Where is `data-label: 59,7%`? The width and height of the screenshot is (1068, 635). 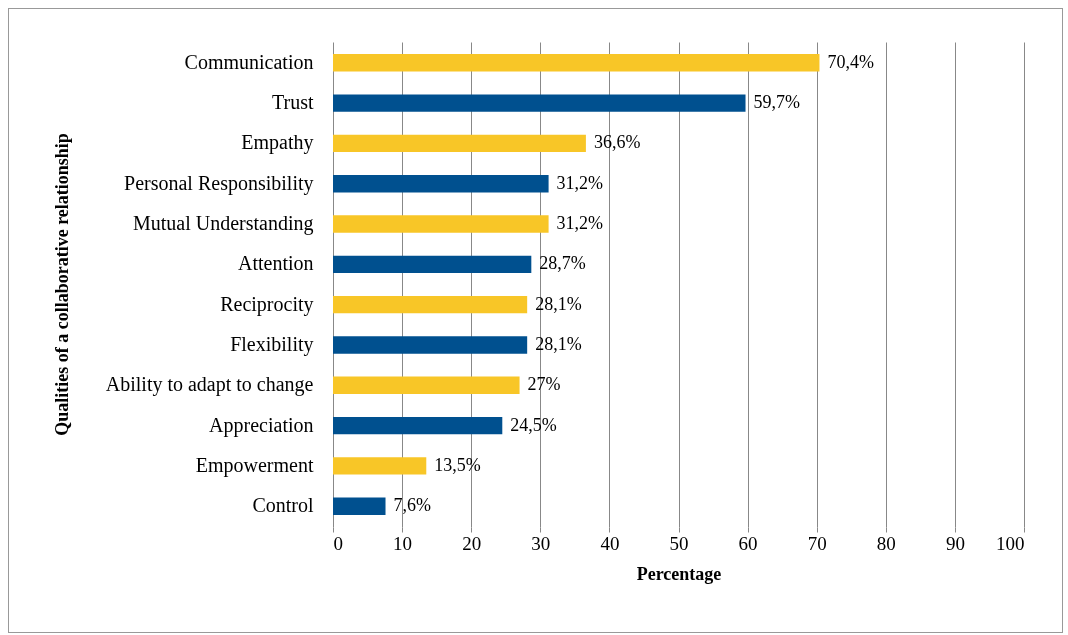
data-label: 59,7% is located at coordinates (777, 102).